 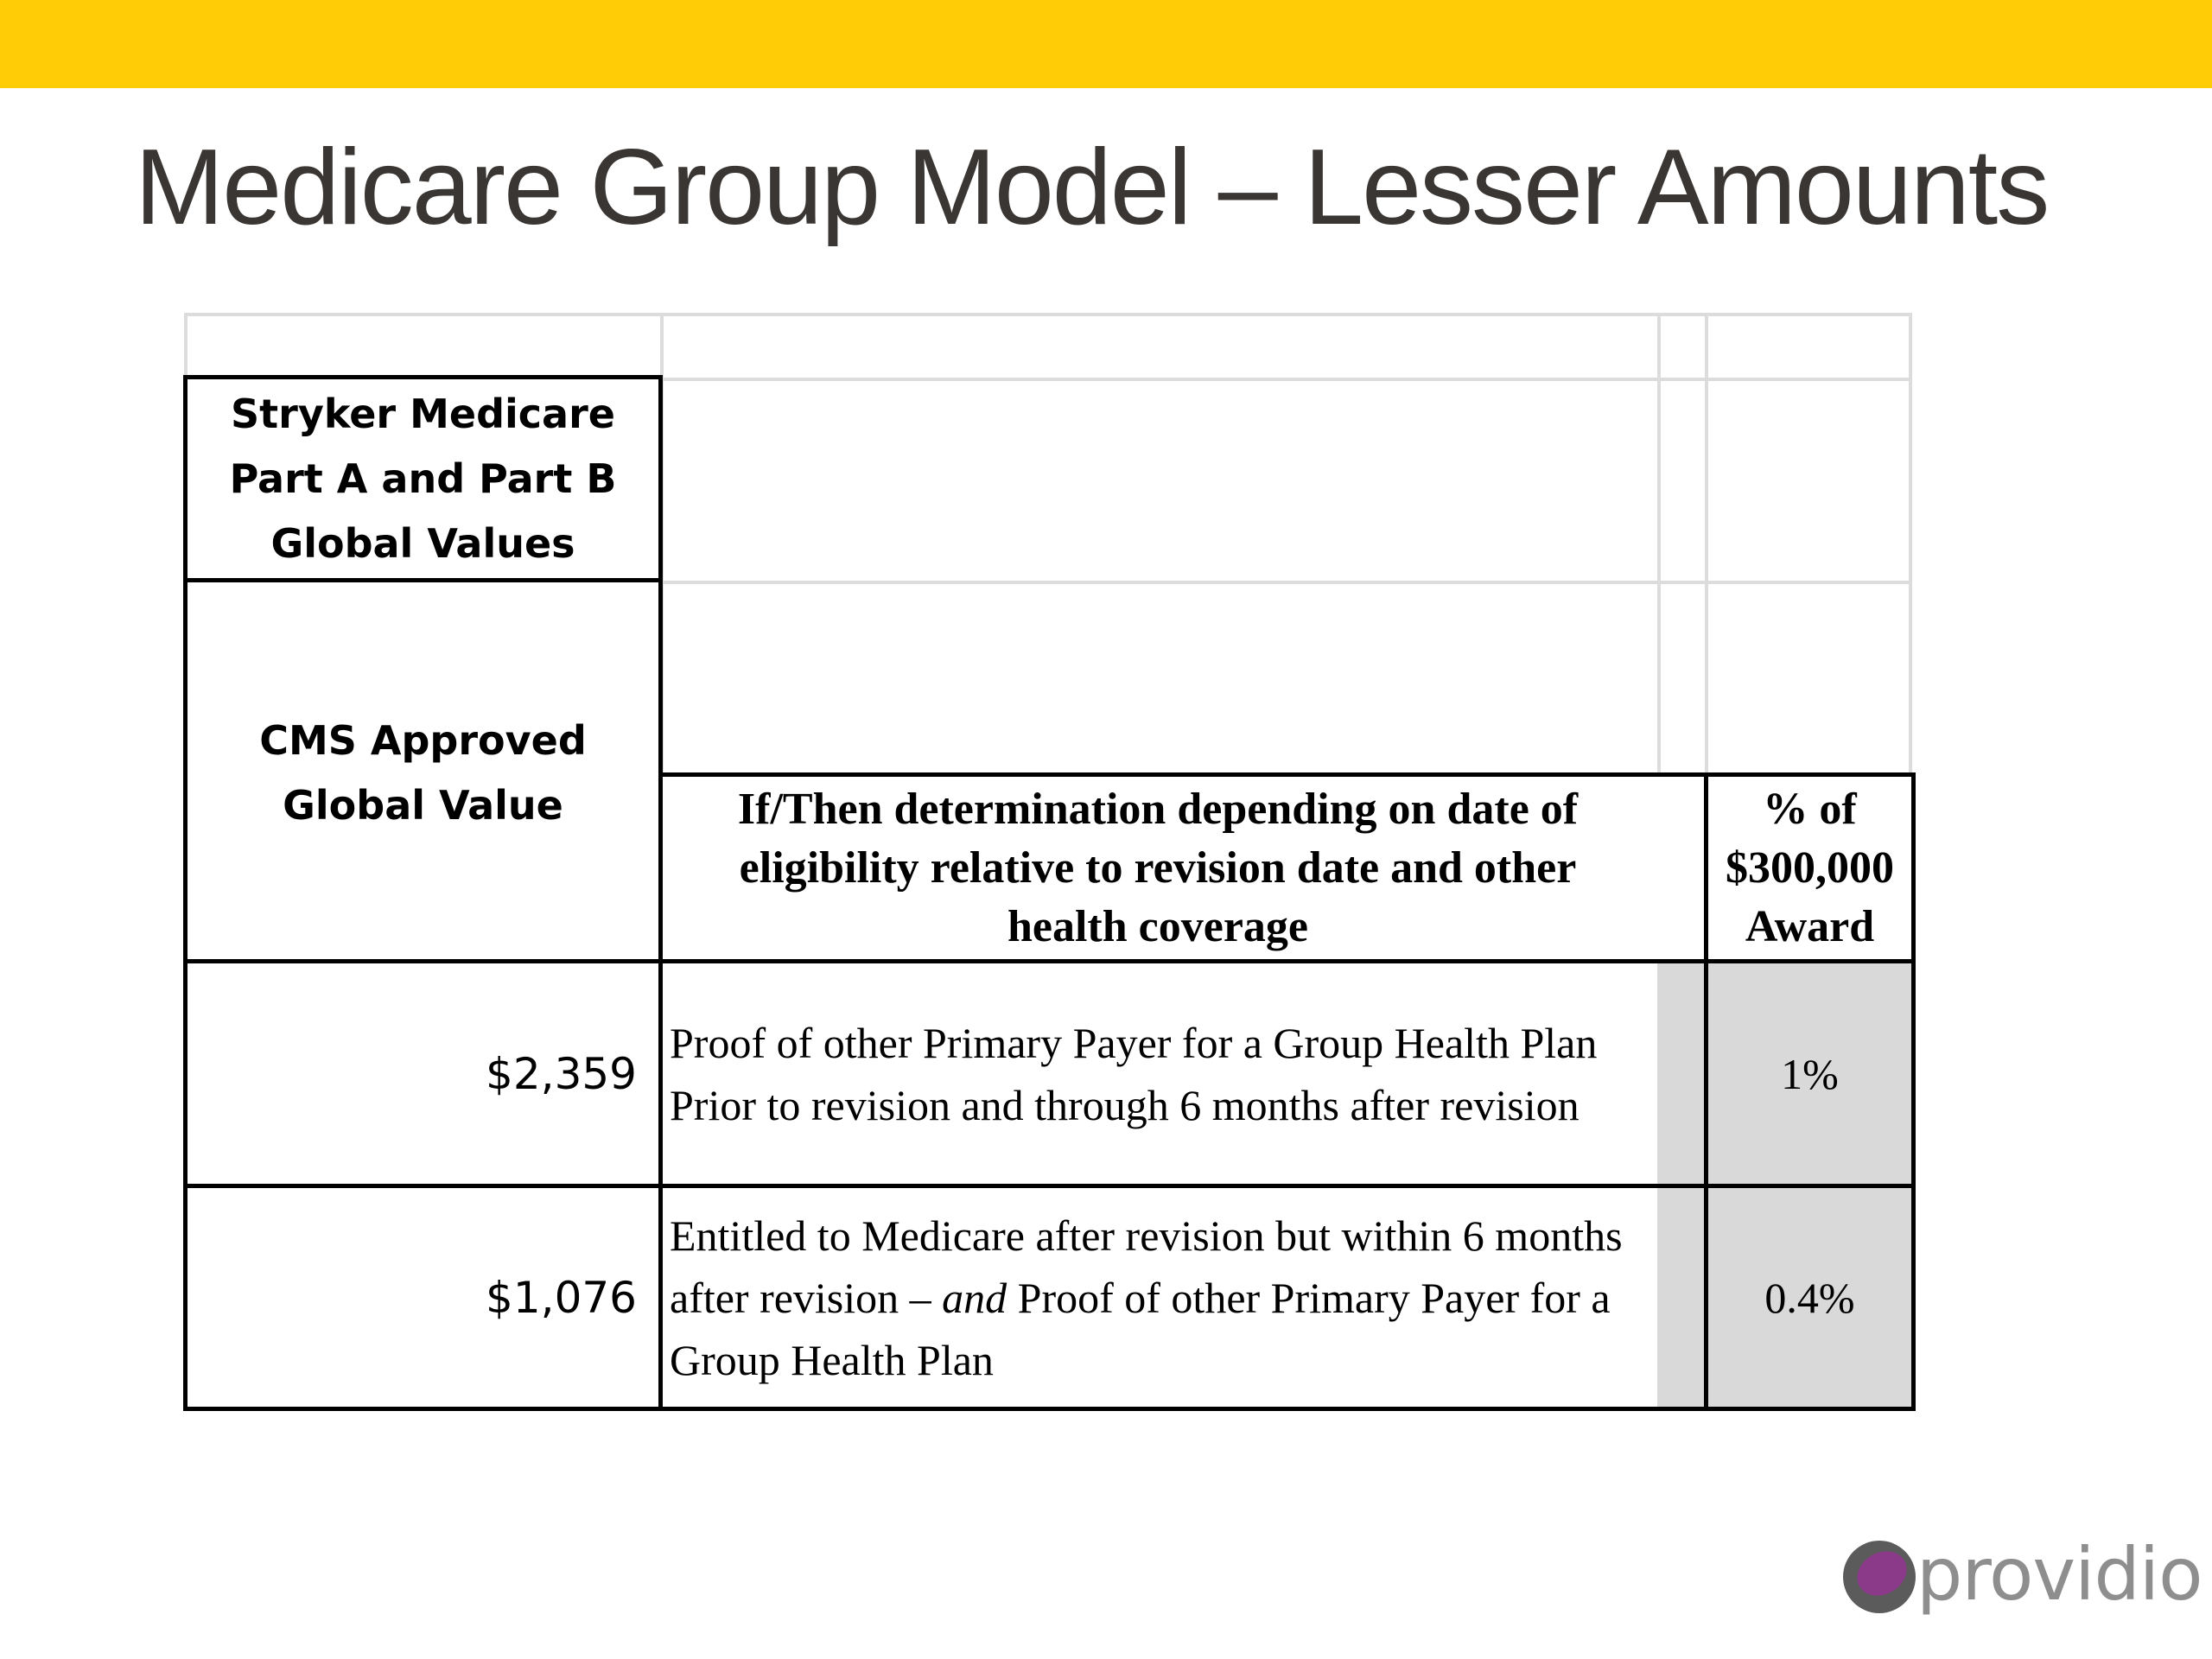 What do you see at coordinates (422, 580) in the screenshot?
I see `border-h2` at bounding box center [422, 580].